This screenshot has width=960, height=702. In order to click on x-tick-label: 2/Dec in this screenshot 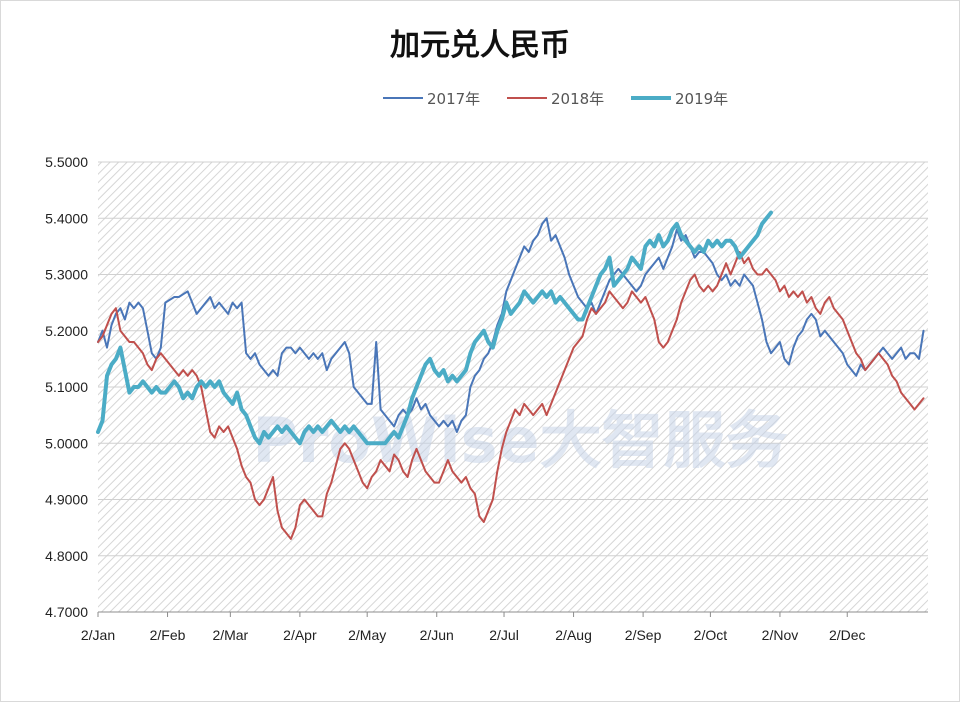, I will do `click(847, 635)`.